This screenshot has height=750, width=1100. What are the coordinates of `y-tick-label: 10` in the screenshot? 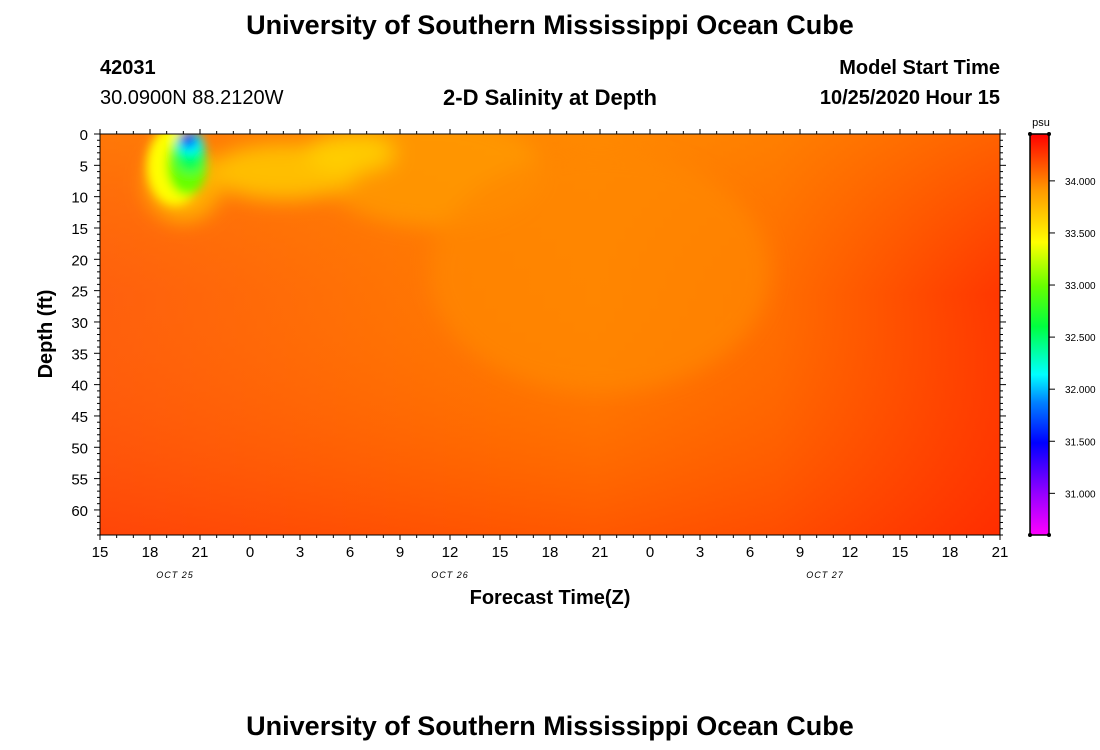 It's located at (79, 198).